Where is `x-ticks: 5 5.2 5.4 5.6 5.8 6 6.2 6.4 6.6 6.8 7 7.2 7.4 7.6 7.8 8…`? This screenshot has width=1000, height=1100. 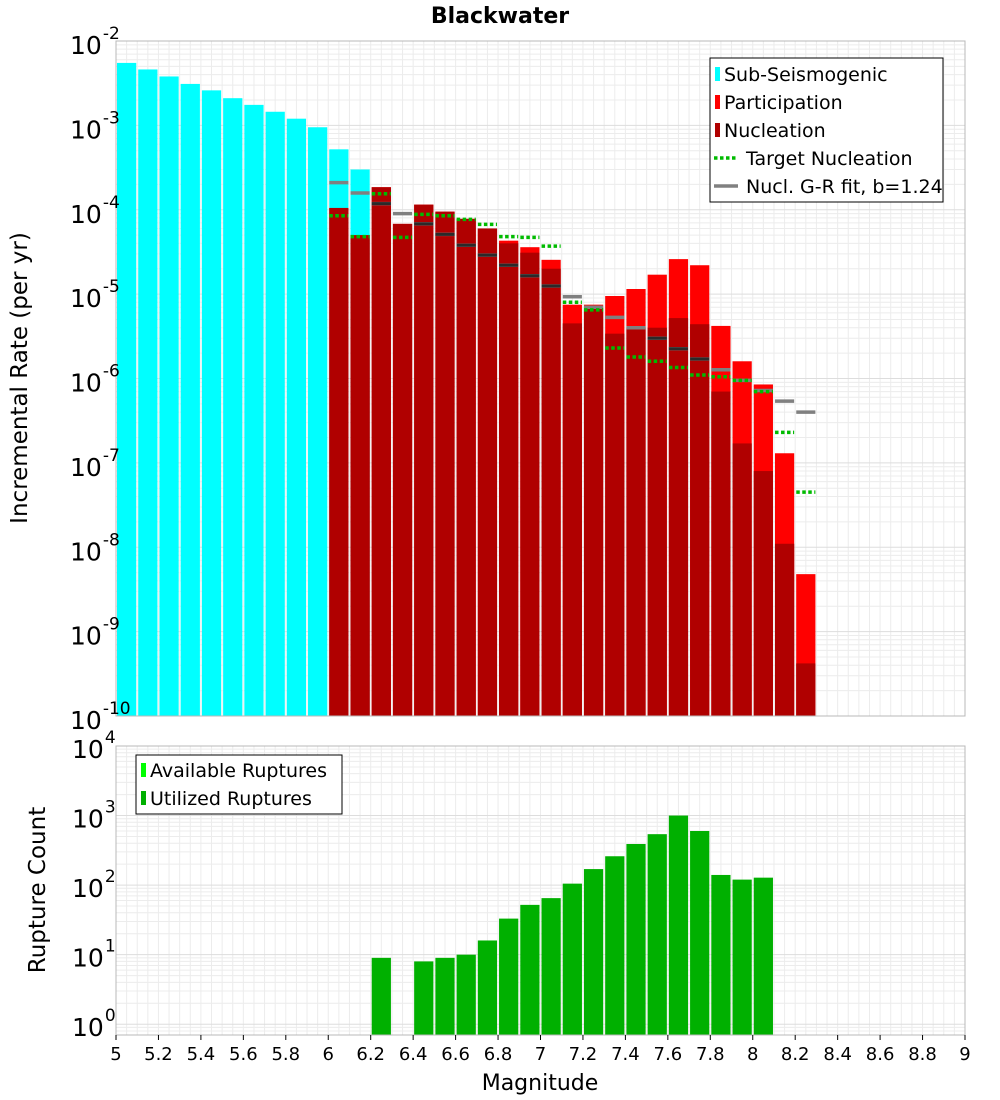 x-ticks: 5 5.2 5.4 5.6 5.8 6 6.2 6.4 6.6 6.8 7 7.2 7.4 7.6 7.8 8… is located at coordinates (540, 1050).